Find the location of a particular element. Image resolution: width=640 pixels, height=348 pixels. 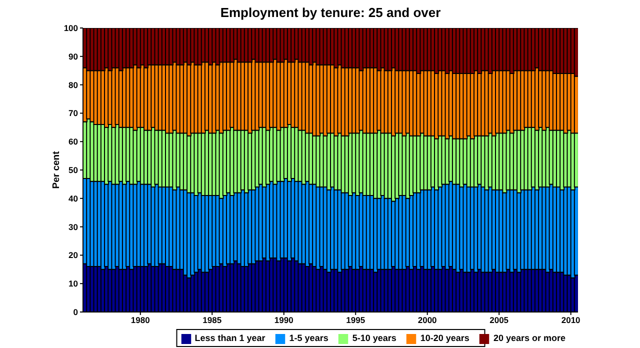

chart-title: Employment by tenure: 25 and over is located at coordinates (330, 13).